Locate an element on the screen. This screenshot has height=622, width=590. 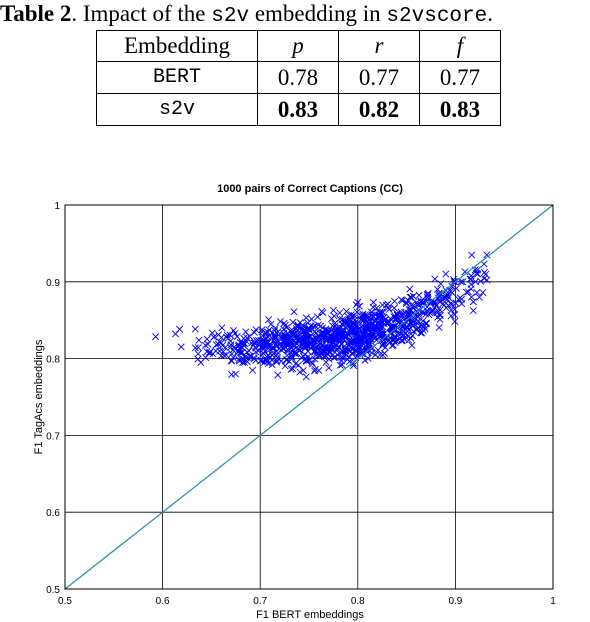
cell-f-s2v: 0.83 is located at coordinates (460, 109).